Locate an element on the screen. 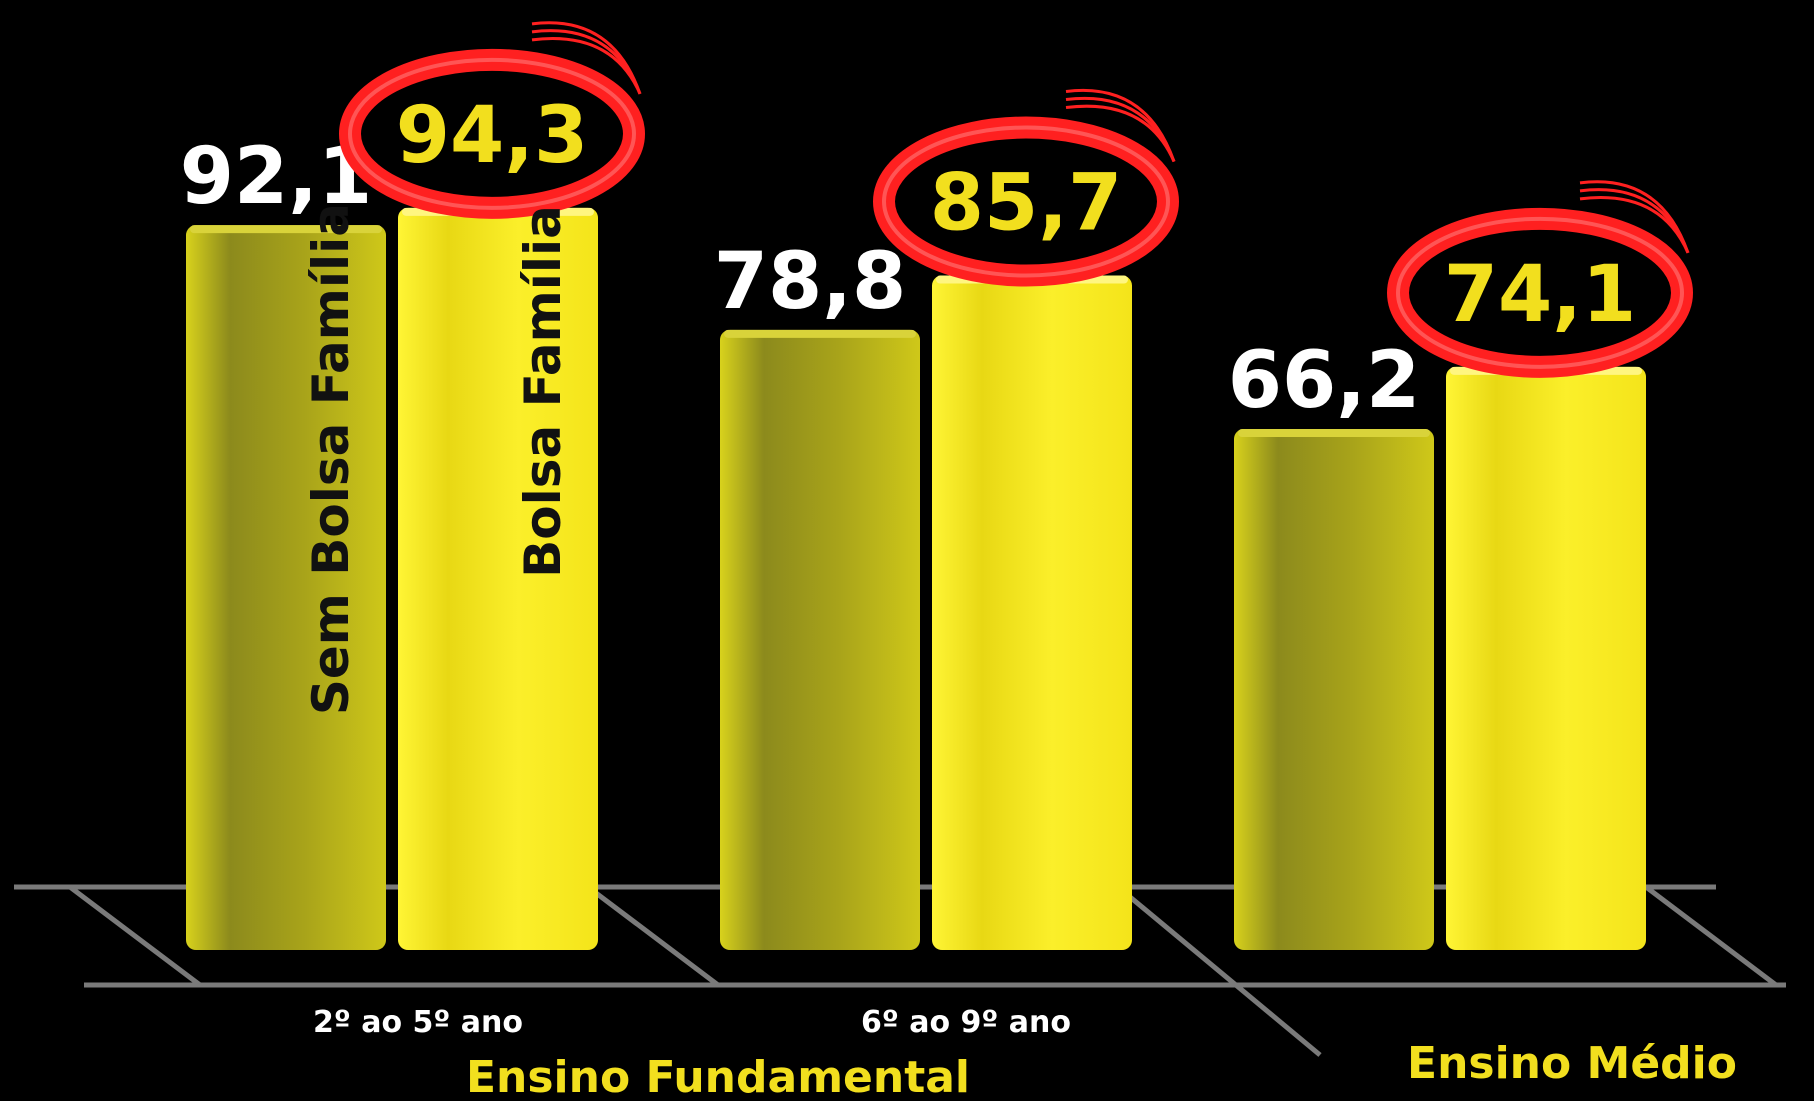 Image resolution: width=1814 pixels, height=1101 pixels. category-label-2: 6º ao 9º ano is located at coordinates (966, 1022).